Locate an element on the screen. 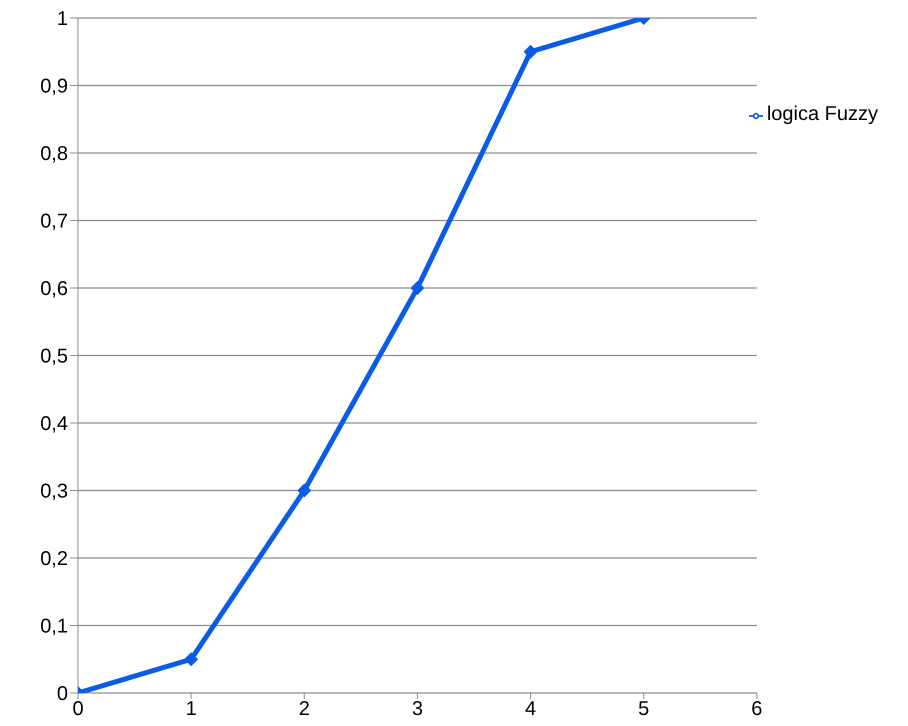 The width and height of the screenshot is (908, 726). y-tick-label: 0,8 is located at coordinates (54, 154).